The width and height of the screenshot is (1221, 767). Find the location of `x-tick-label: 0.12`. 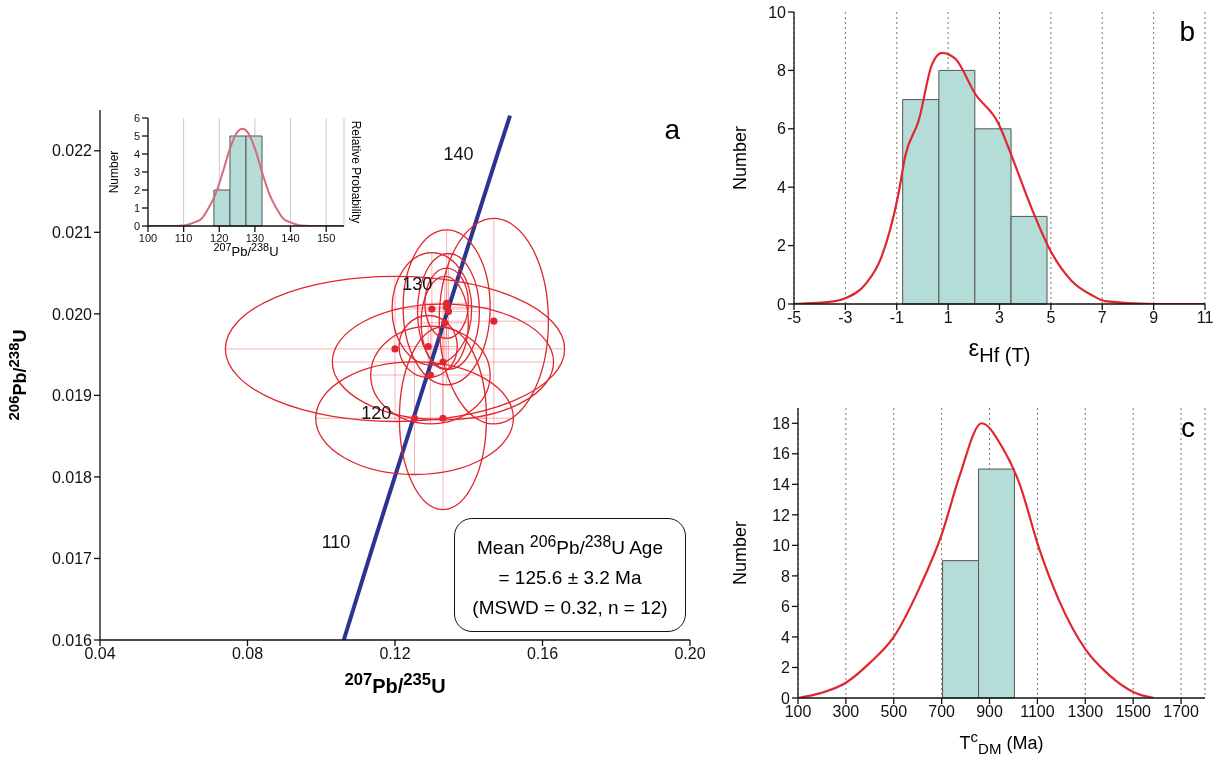

x-tick-label: 0.12 is located at coordinates (395, 654).